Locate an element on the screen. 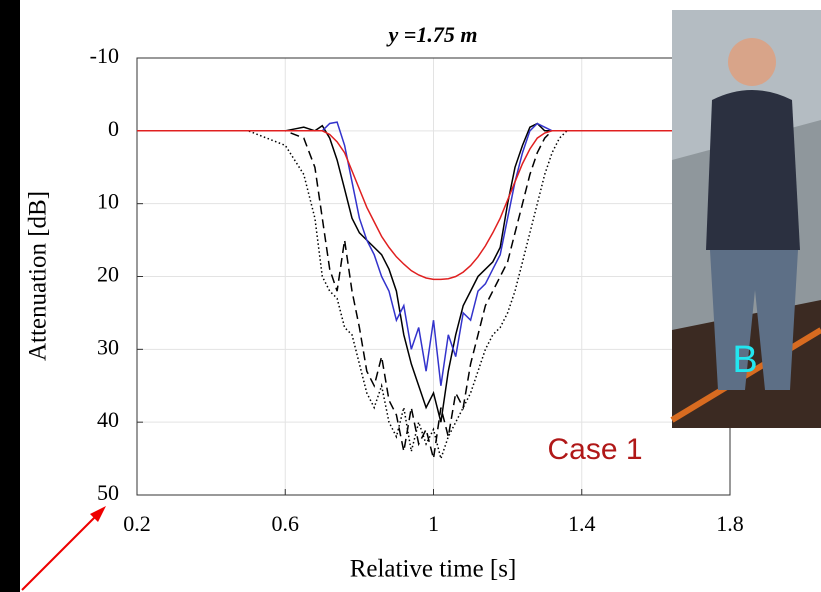  x-tick-label: 1 is located at coordinates (433, 523).